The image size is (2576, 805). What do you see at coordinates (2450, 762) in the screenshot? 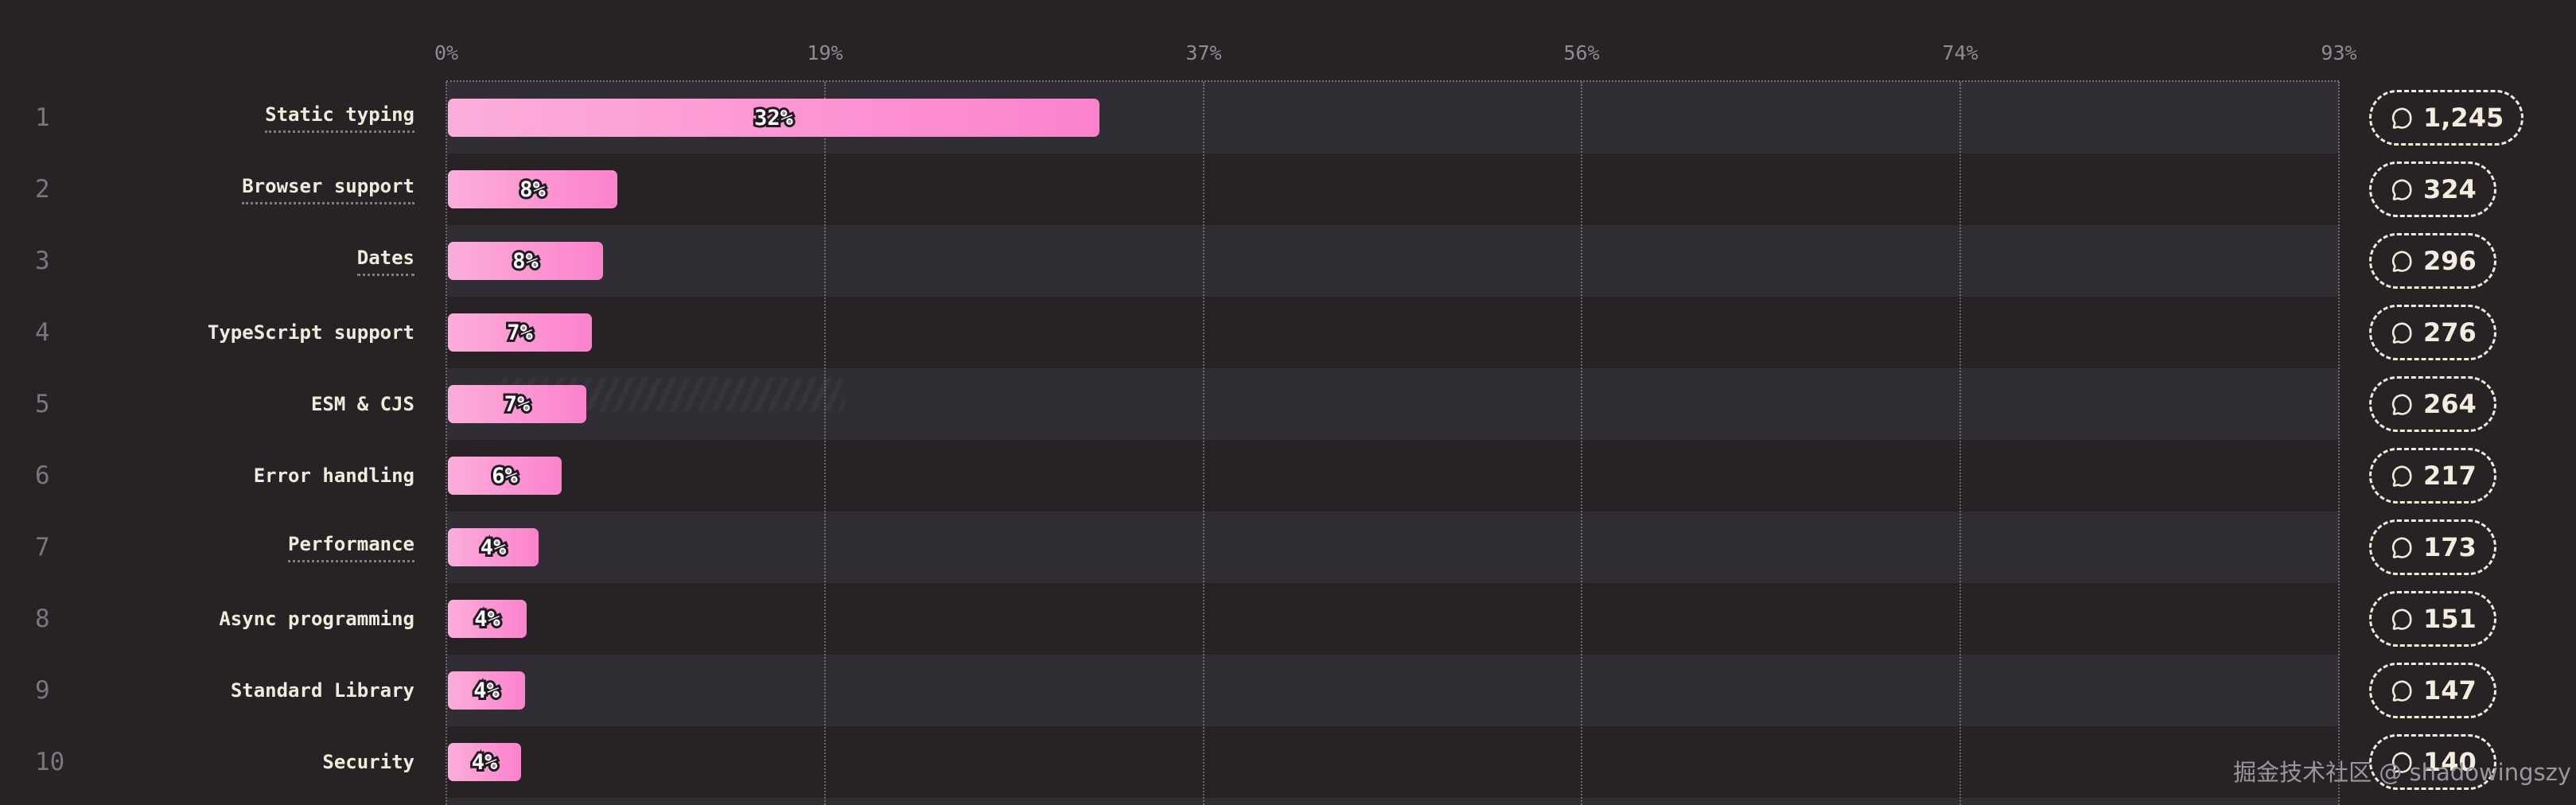
I see `comment-count: 140` at bounding box center [2450, 762].